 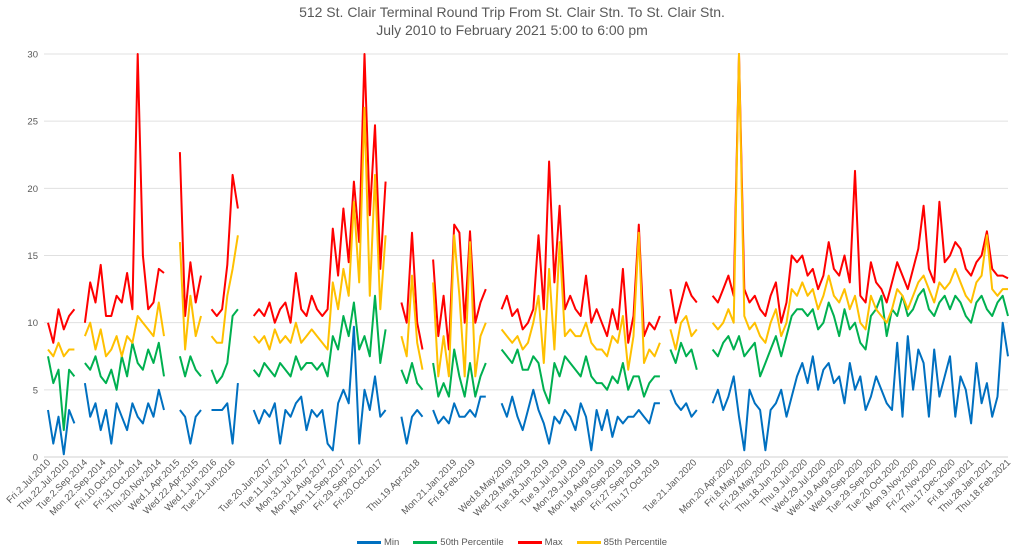 What do you see at coordinates (35, 390) in the screenshot?
I see `y-tick-label: 5` at bounding box center [35, 390].